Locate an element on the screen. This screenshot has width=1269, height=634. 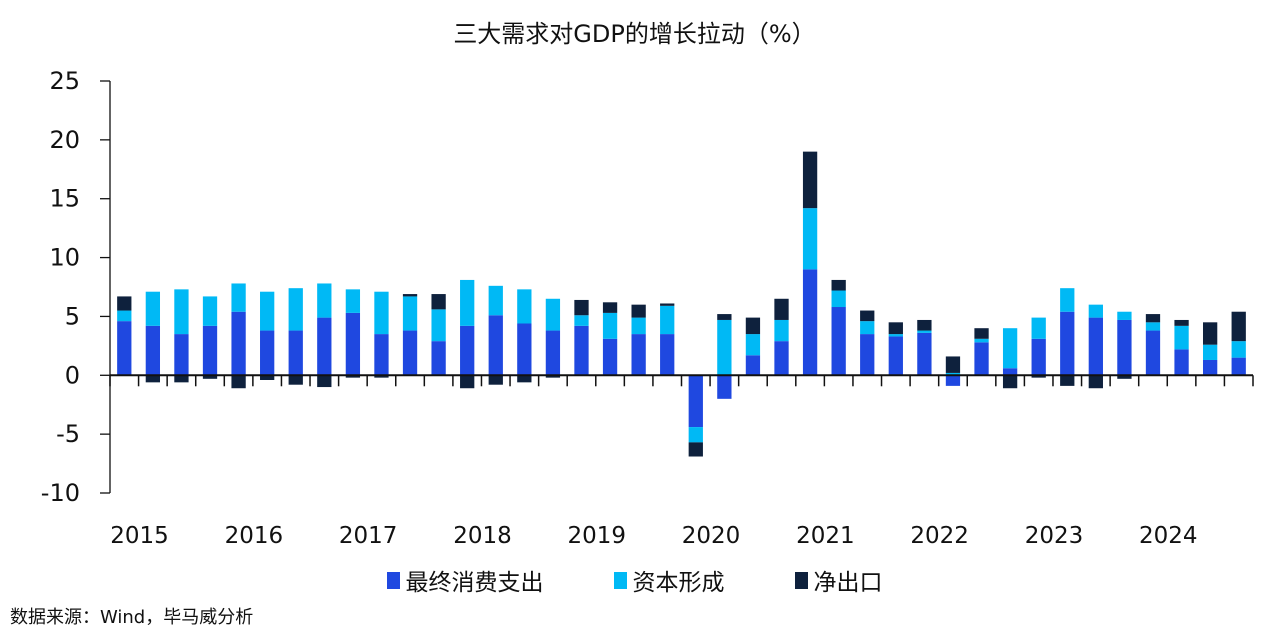
legend: 最终消费支出 资本形成 净出口 is located at coordinates (634, 580).